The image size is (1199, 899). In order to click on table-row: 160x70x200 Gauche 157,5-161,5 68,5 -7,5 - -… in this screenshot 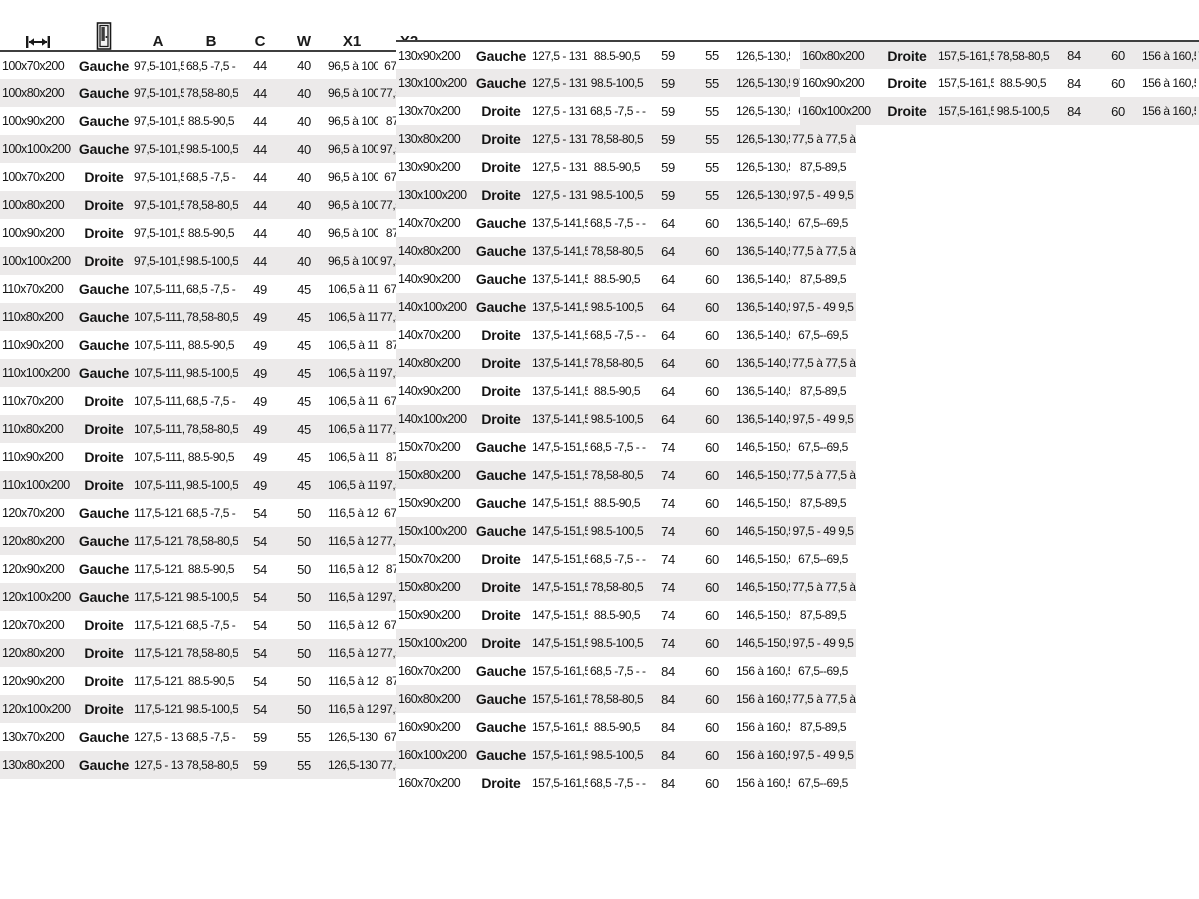, I will do `click(626, 671)`.